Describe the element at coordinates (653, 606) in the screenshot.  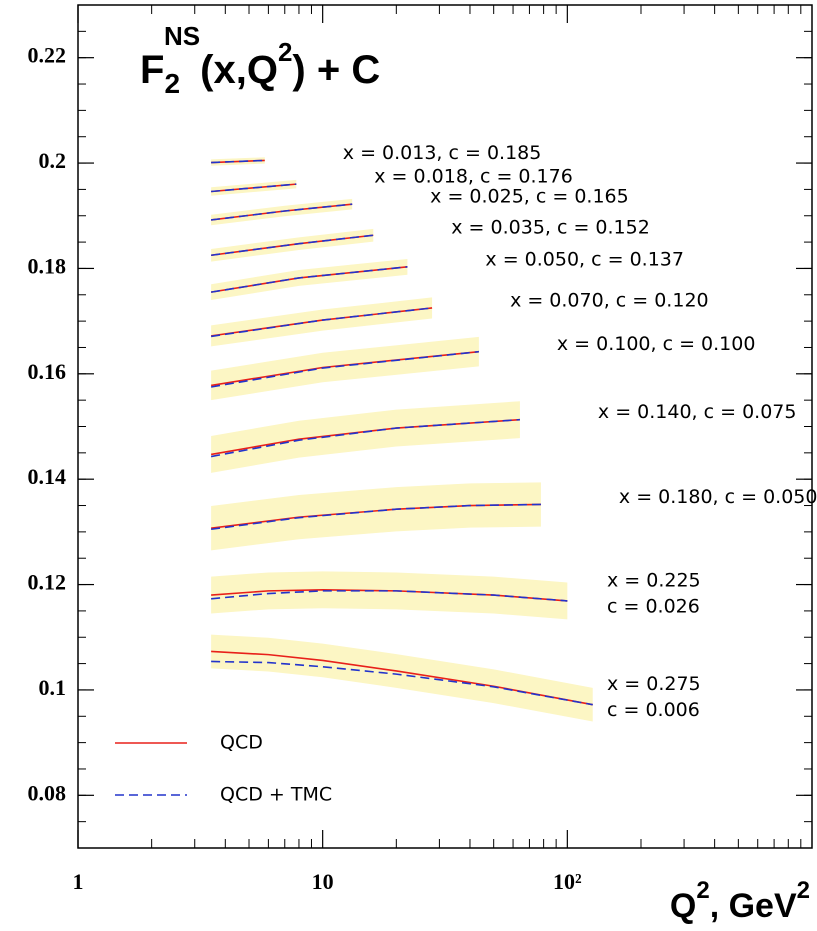
I see `curve-label: c = 0.026` at that location.